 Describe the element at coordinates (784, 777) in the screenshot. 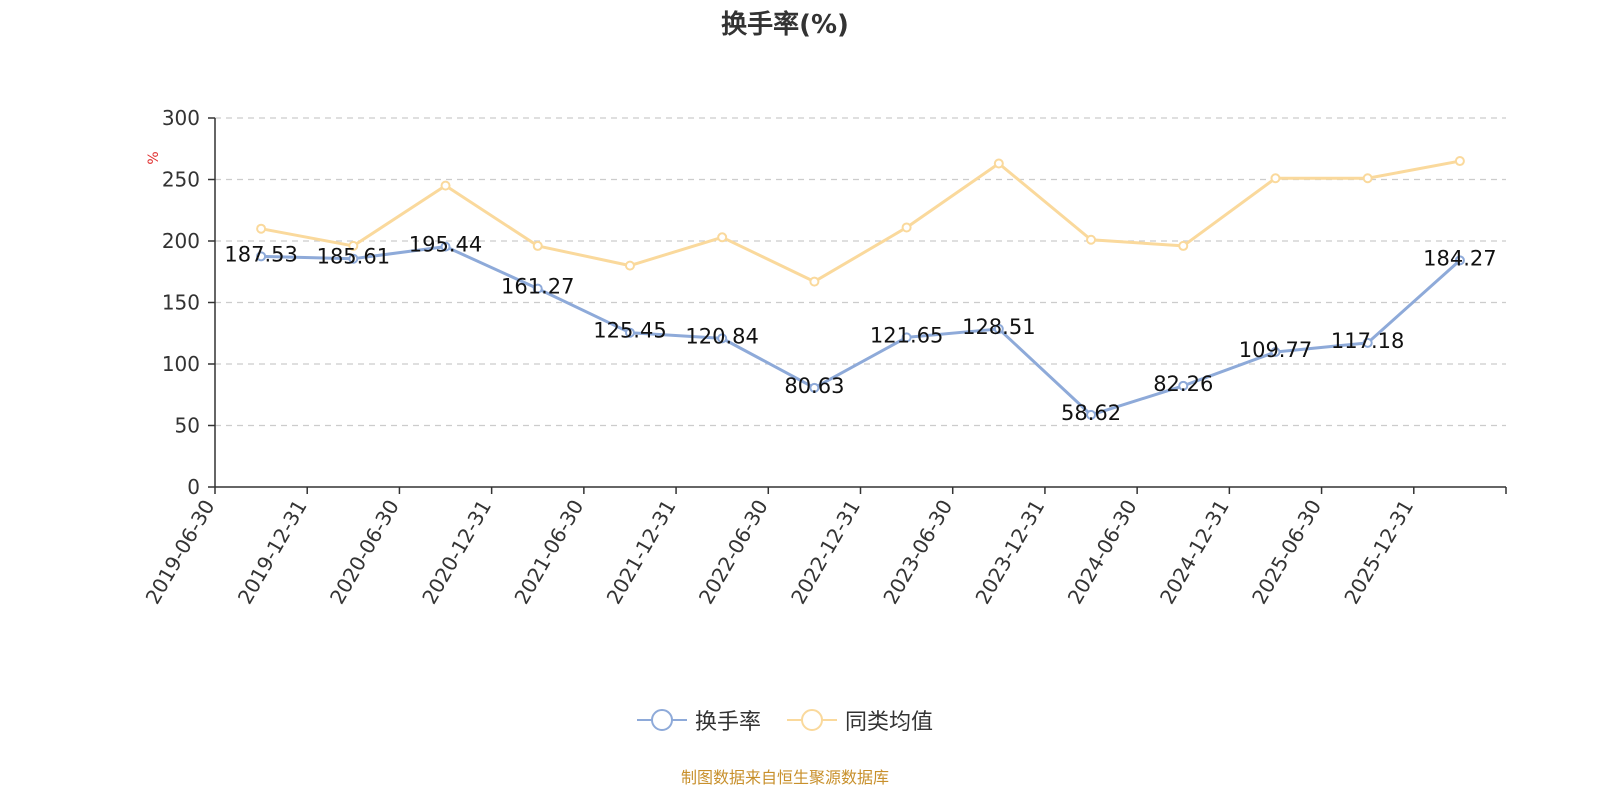

I see `source-note: 制图数据来自恒生聚源数据库` at that location.